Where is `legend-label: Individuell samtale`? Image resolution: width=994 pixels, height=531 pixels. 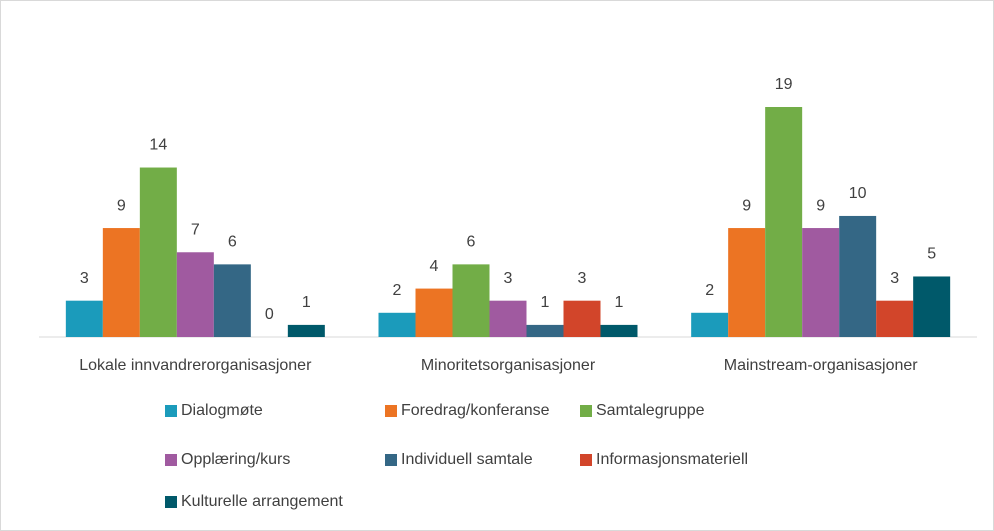 legend-label: Individuell samtale is located at coordinates (467, 459).